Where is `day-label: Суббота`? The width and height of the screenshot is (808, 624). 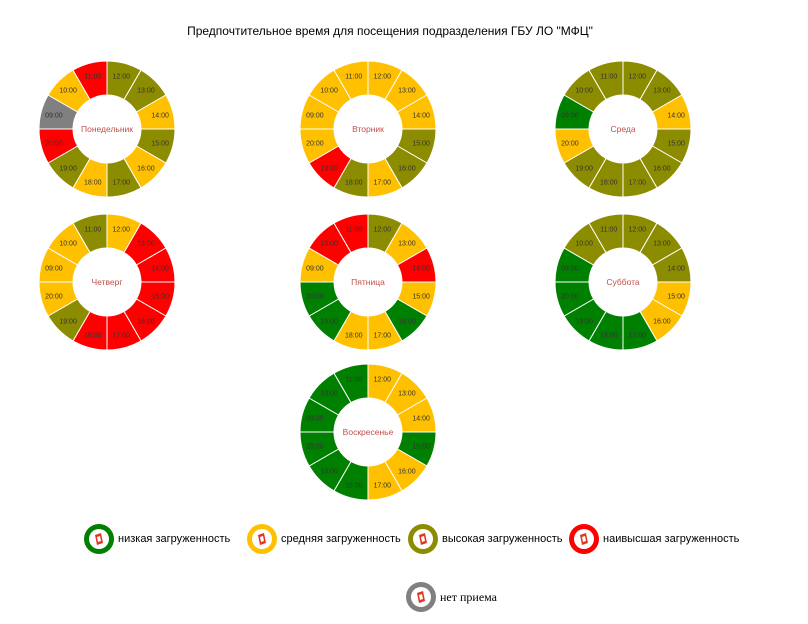
day-label: Суббота is located at coordinates (623, 282).